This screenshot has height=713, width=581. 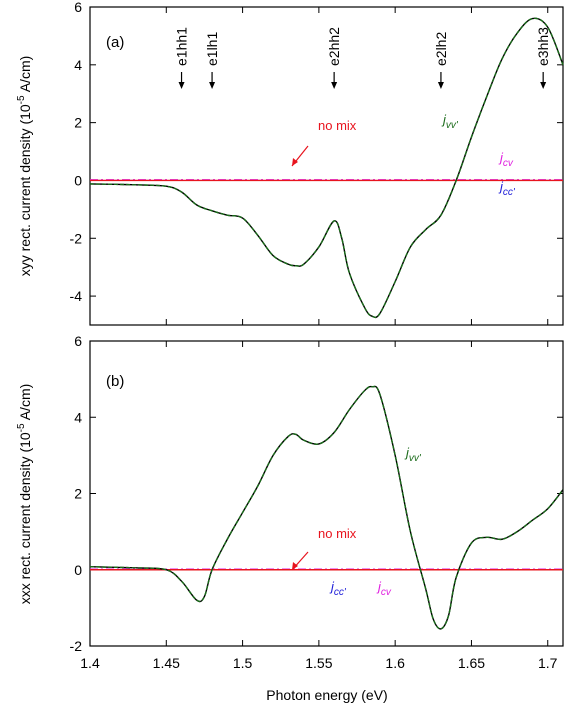 I want to click on panel-b-jcv-label: jcv, so click(x=384, y=588).